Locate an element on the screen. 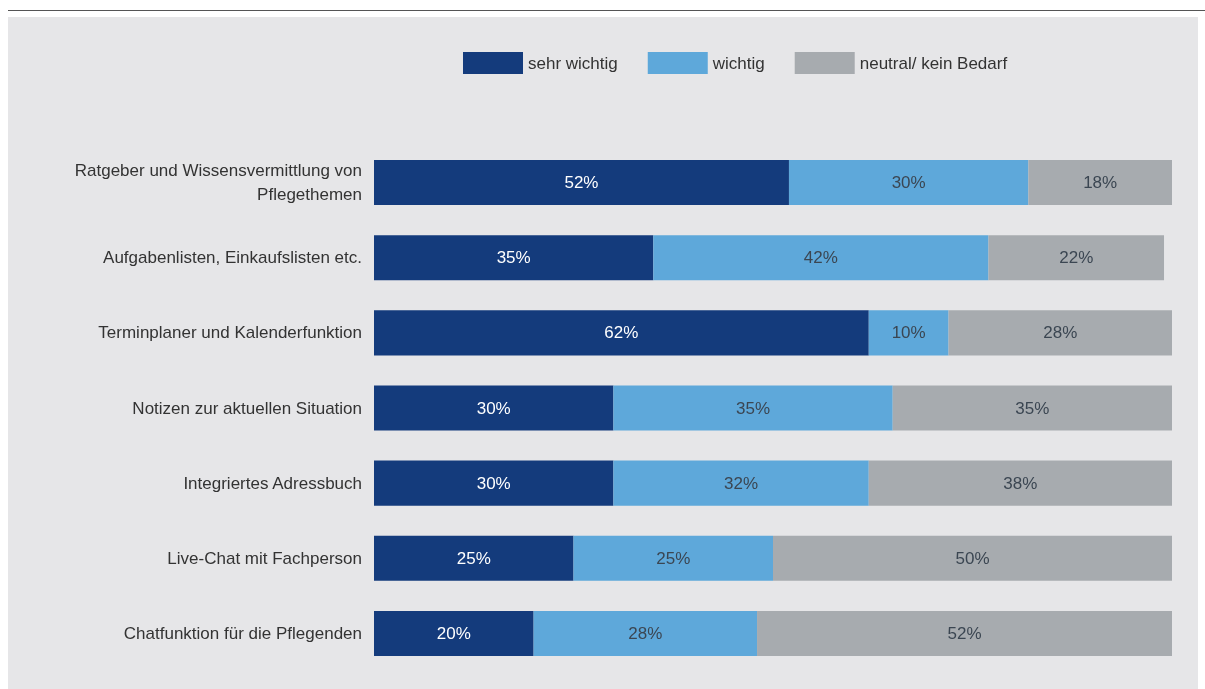 Image resolution: width=1205 pixels, height=689 pixels. y-tick-label: Integriertes Adressbuch is located at coordinates (272, 483).